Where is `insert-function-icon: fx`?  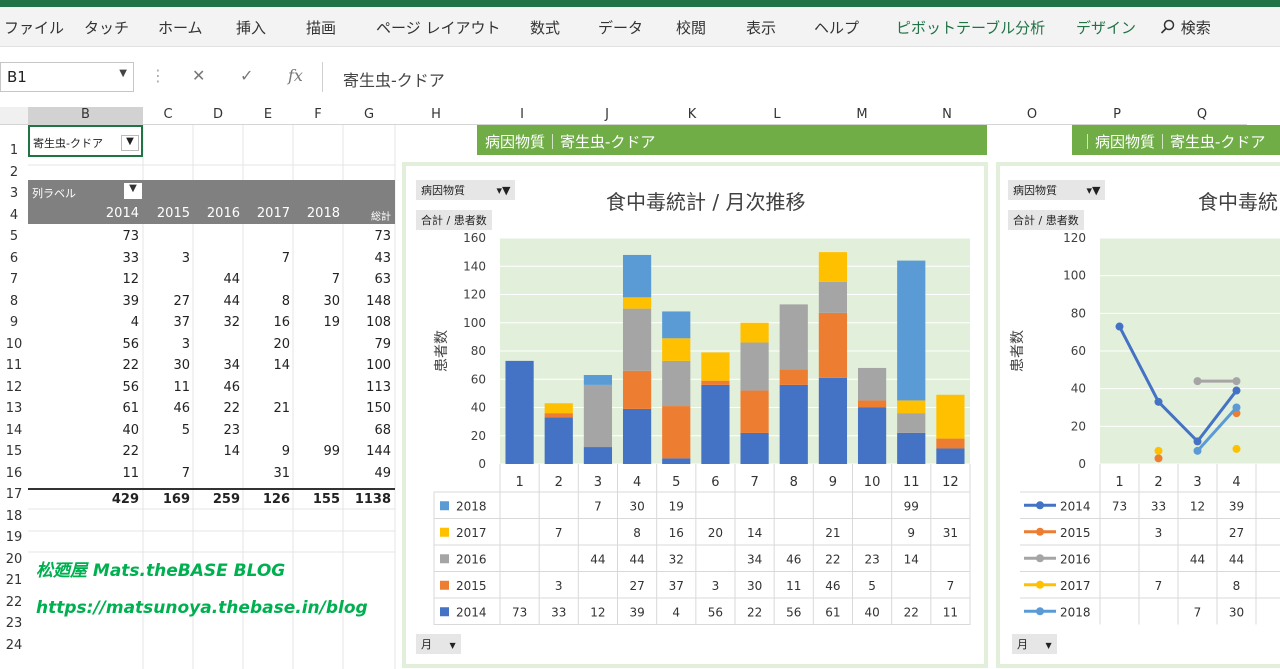
insert-function-icon: fx is located at coordinates (295, 75).